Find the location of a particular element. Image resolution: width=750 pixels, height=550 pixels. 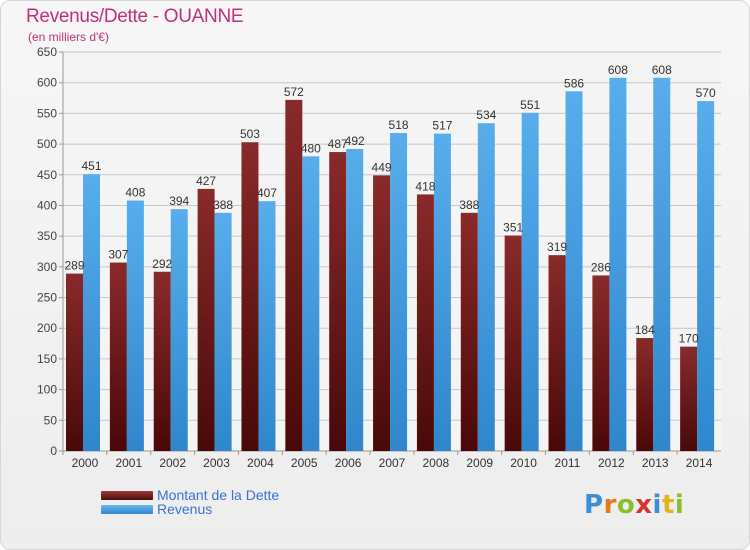

bar-revenus-2013 is located at coordinates (662, 264).